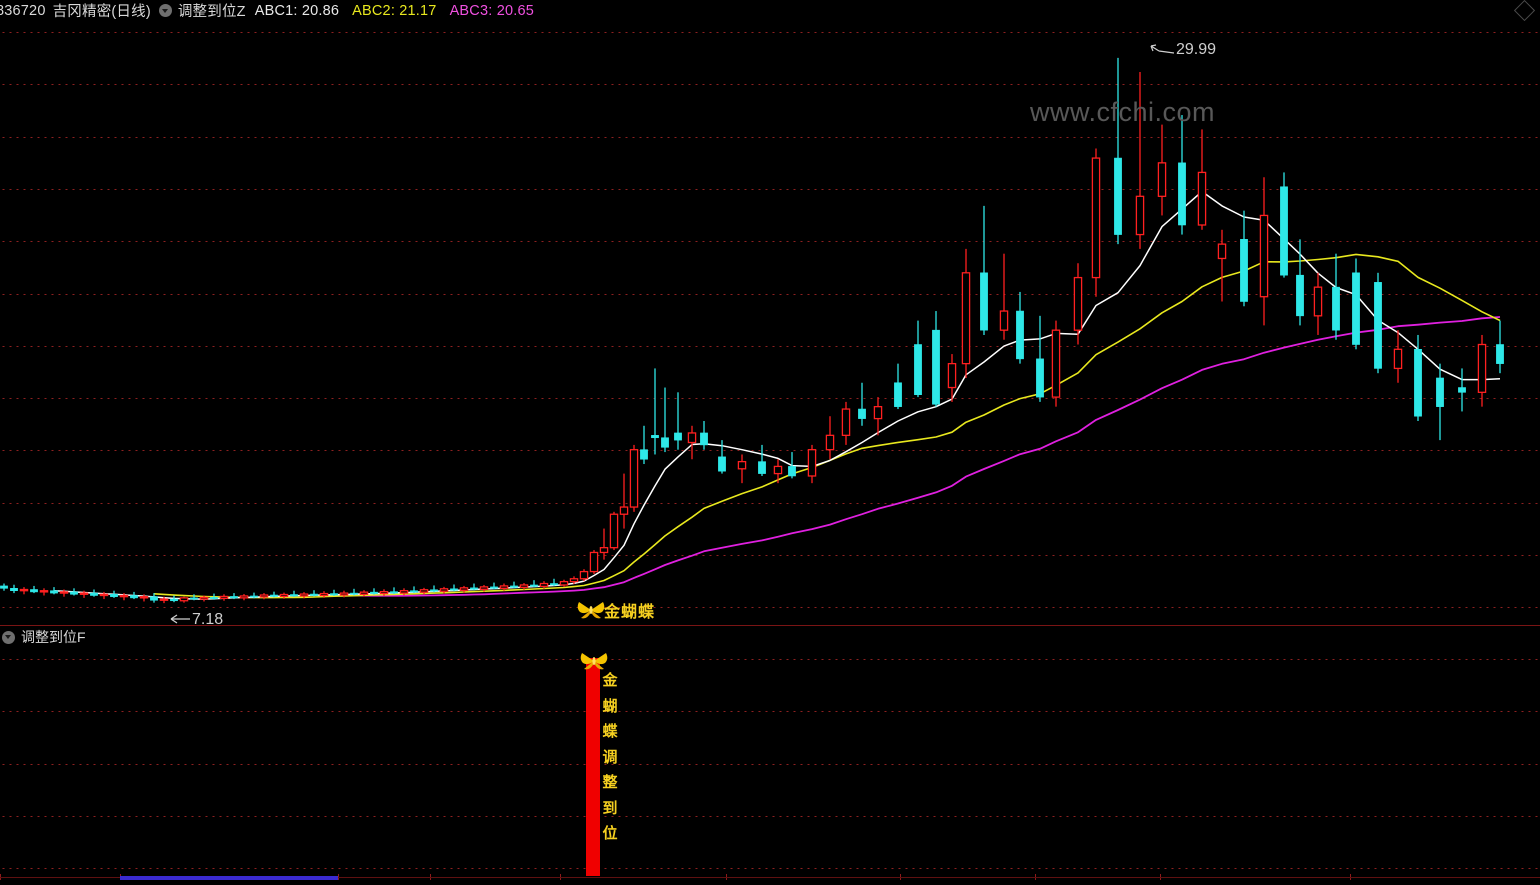  What do you see at coordinates (297, 10) in the screenshot?
I see `abc1-value: ABC1: 20.86` at bounding box center [297, 10].